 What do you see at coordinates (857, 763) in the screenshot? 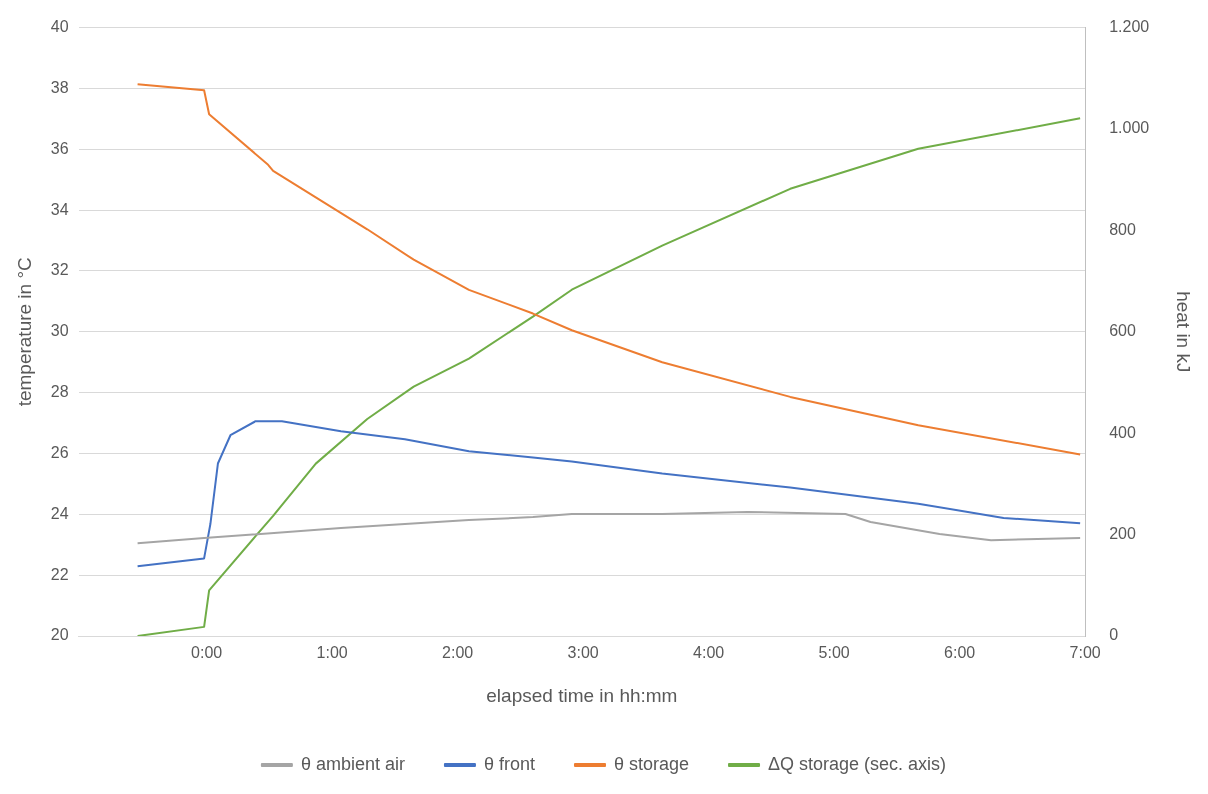
I see `legend-label: ΔQ storage (sec. axis)` at bounding box center [857, 763].